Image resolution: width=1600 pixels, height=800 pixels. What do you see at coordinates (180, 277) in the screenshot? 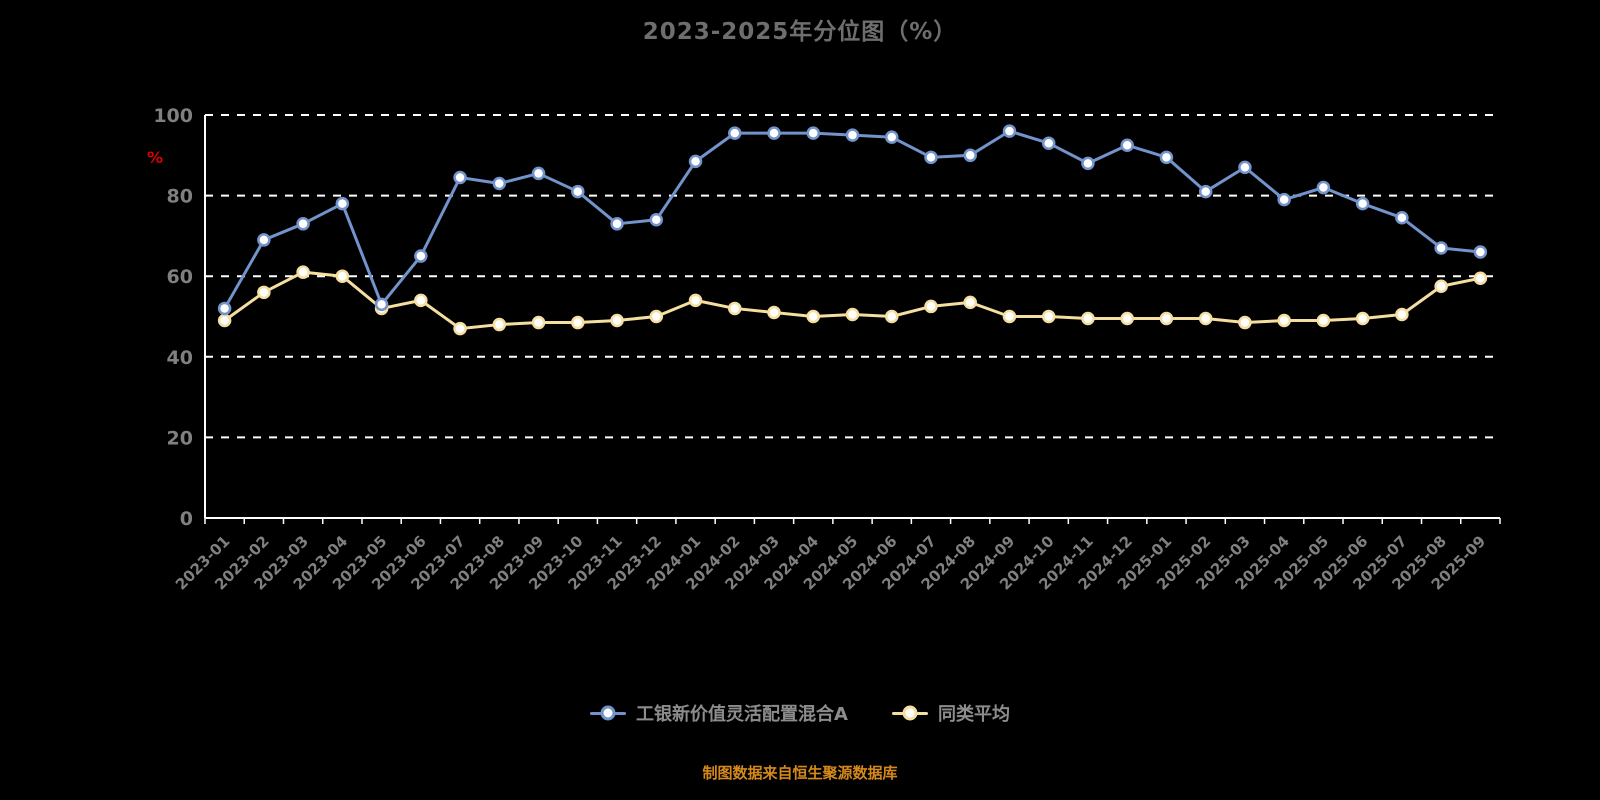
I see `svg-text: 60` at bounding box center [180, 277].